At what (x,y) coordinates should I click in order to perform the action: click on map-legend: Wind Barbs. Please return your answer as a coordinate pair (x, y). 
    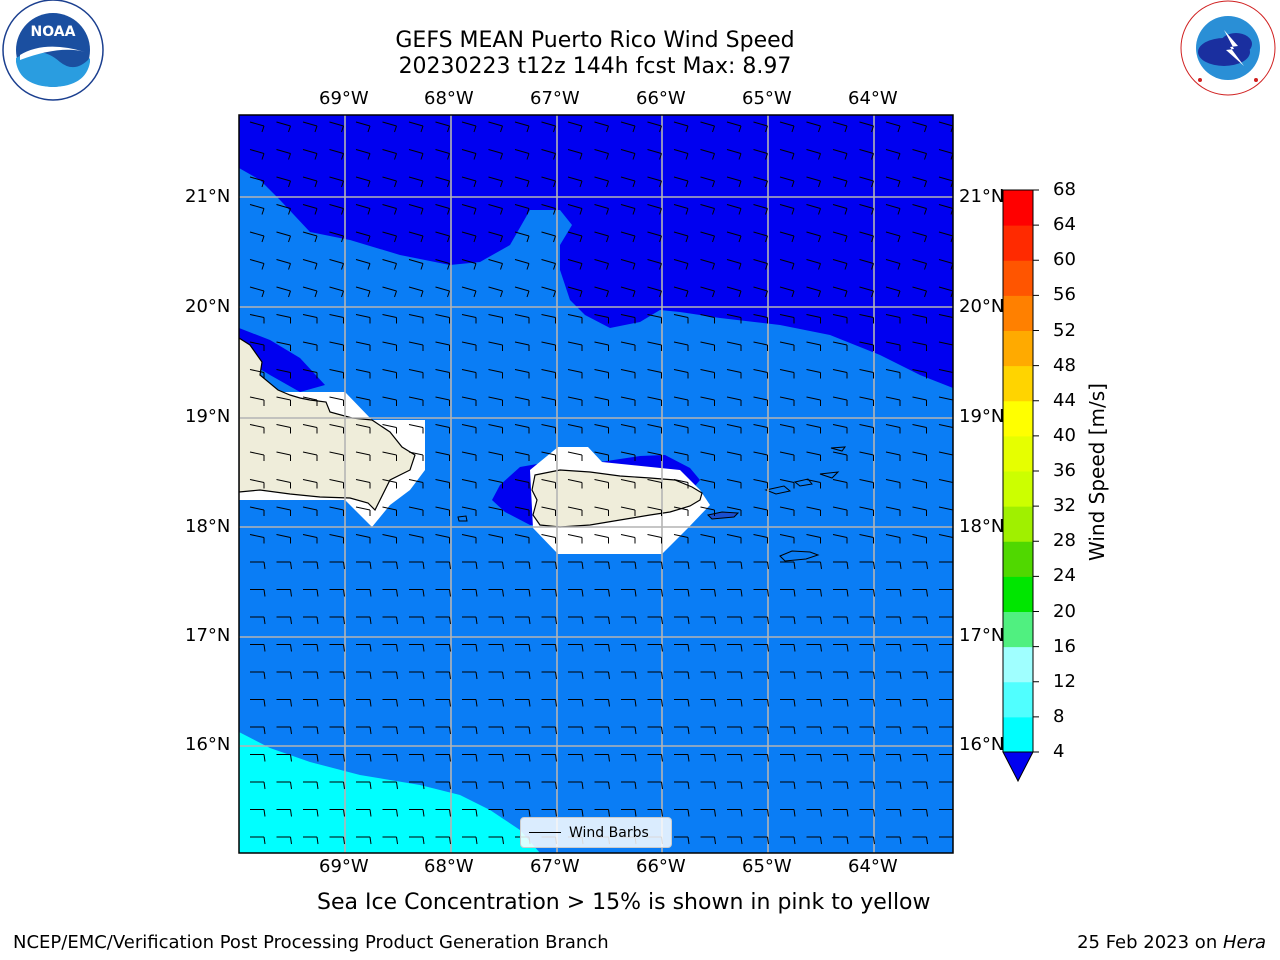
    Looking at the image, I should click on (596, 832).